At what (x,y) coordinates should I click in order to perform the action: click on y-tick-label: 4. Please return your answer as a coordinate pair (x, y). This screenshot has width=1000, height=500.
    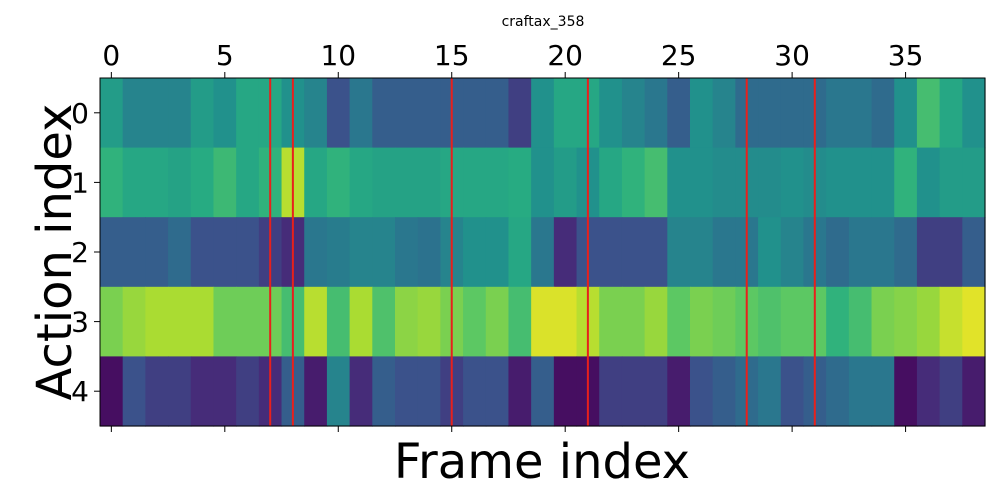
    Looking at the image, I should click on (80, 391).